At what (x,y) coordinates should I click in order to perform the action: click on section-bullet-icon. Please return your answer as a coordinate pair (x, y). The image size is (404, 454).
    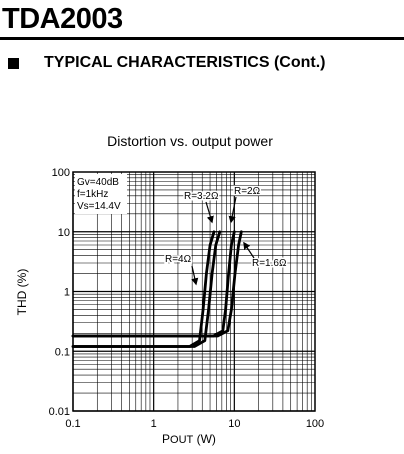
    Looking at the image, I should click on (13, 63).